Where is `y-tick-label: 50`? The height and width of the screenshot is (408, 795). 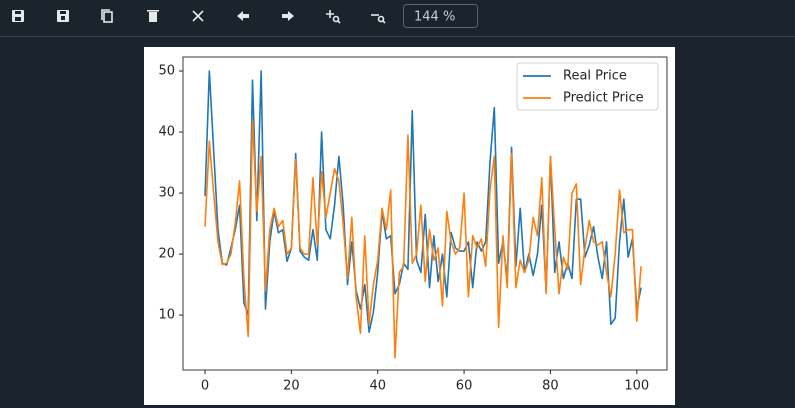
y-tick-label: 50 is located at coordinates (166, 71).